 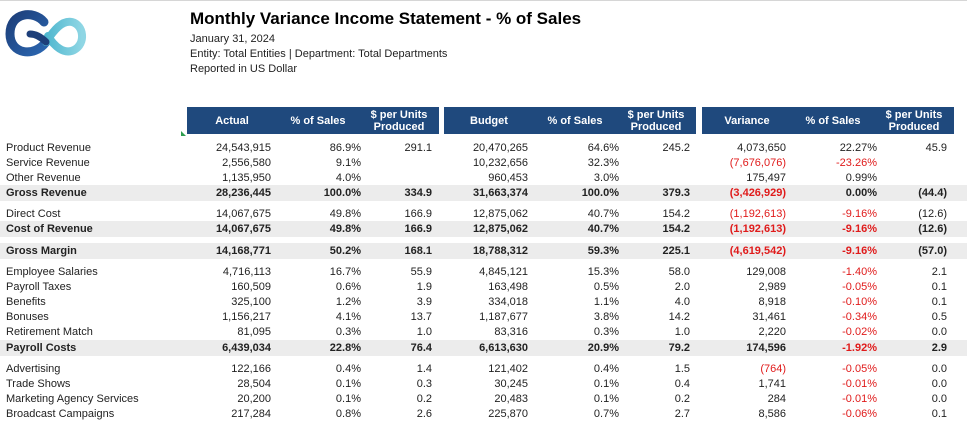 What do you see at coordinates (676, 148) in the screenshot?
I see `cell-bu: 245.2` at bounding box center [676, 148].